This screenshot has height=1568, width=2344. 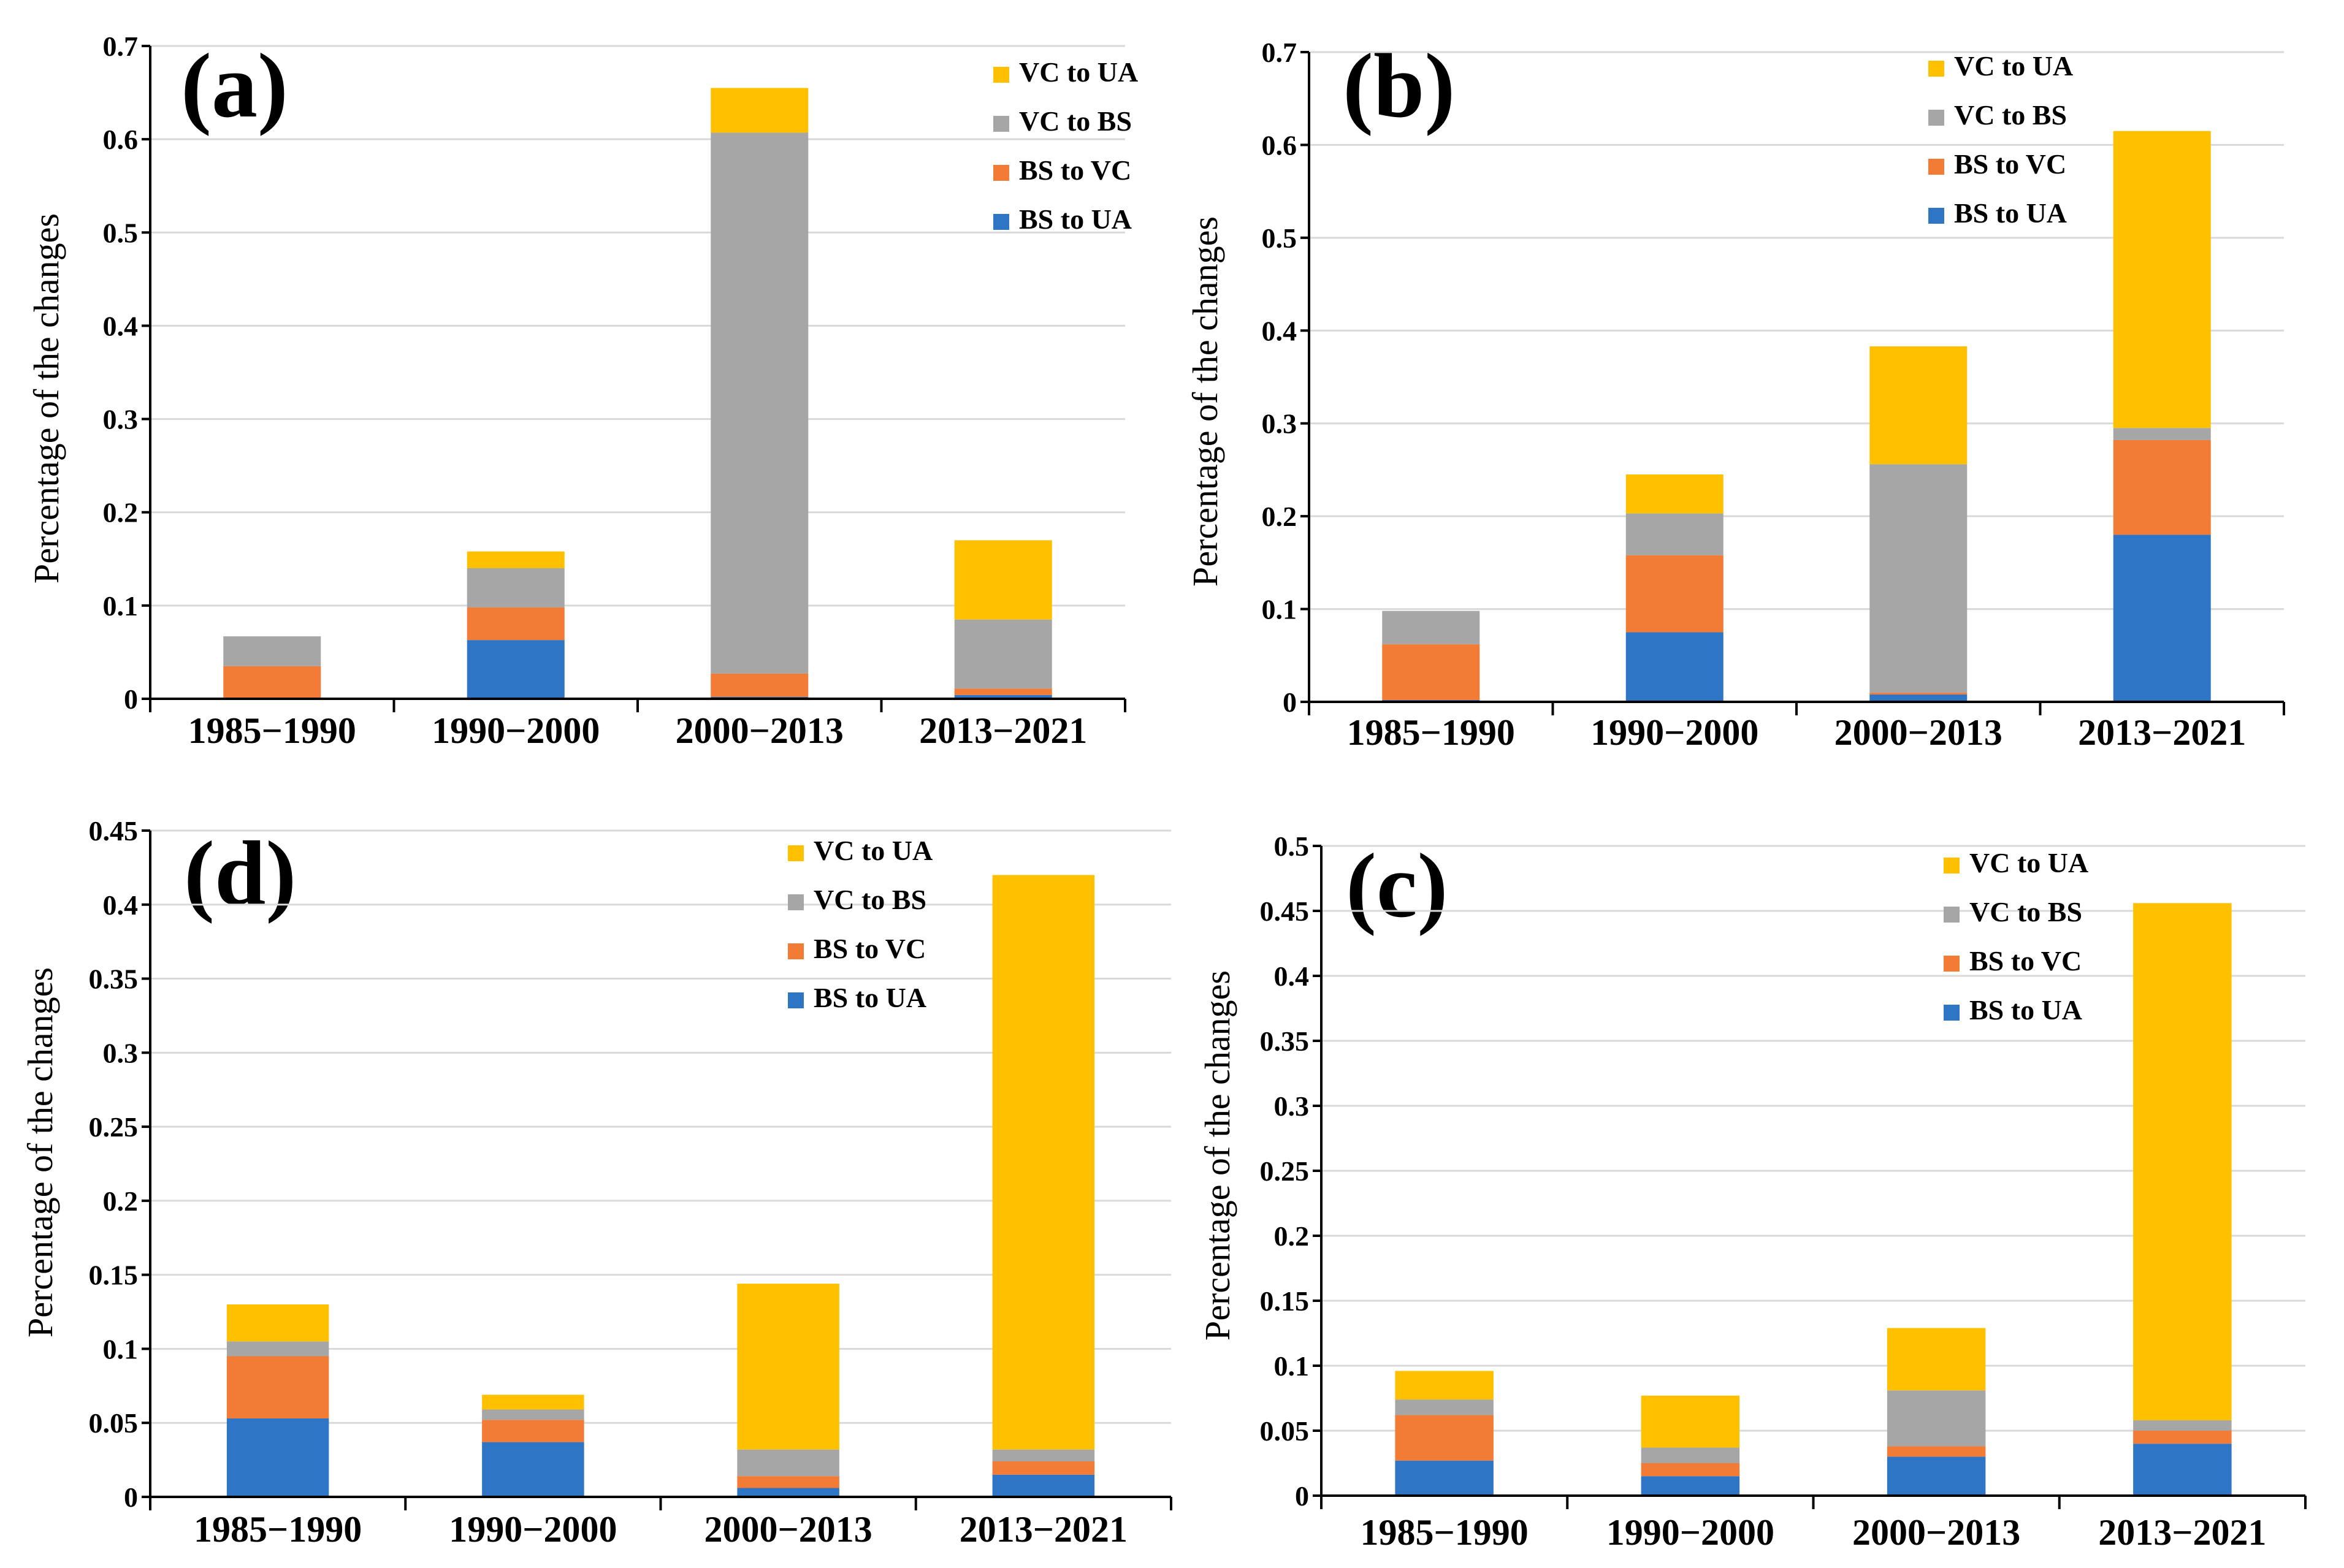 I want to click on legend-label: BS to VC, so click(x=2010, y=164).